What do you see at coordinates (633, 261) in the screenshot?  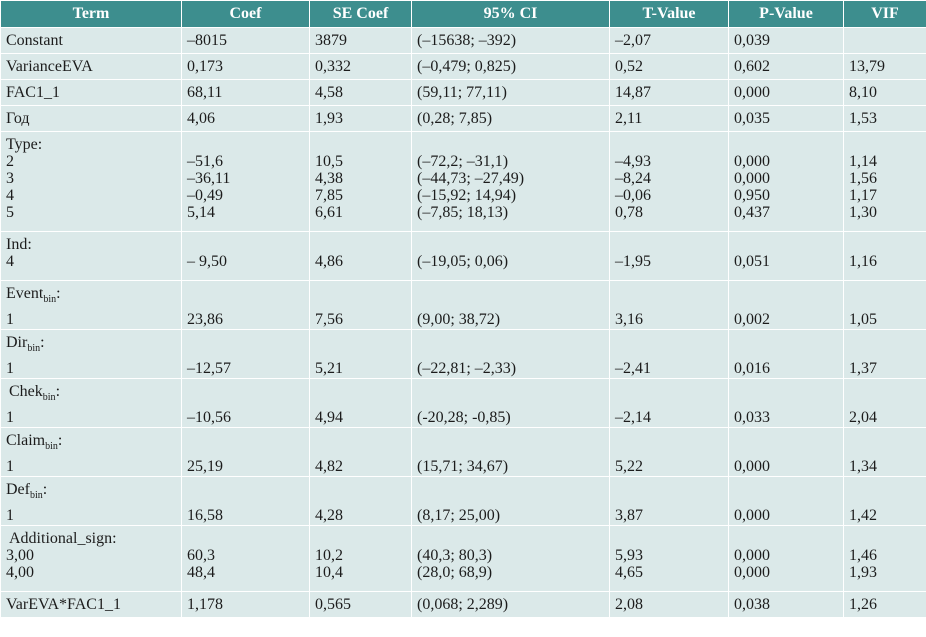 I see `t-value-value: –1,95` at bounding box center [633, 261].